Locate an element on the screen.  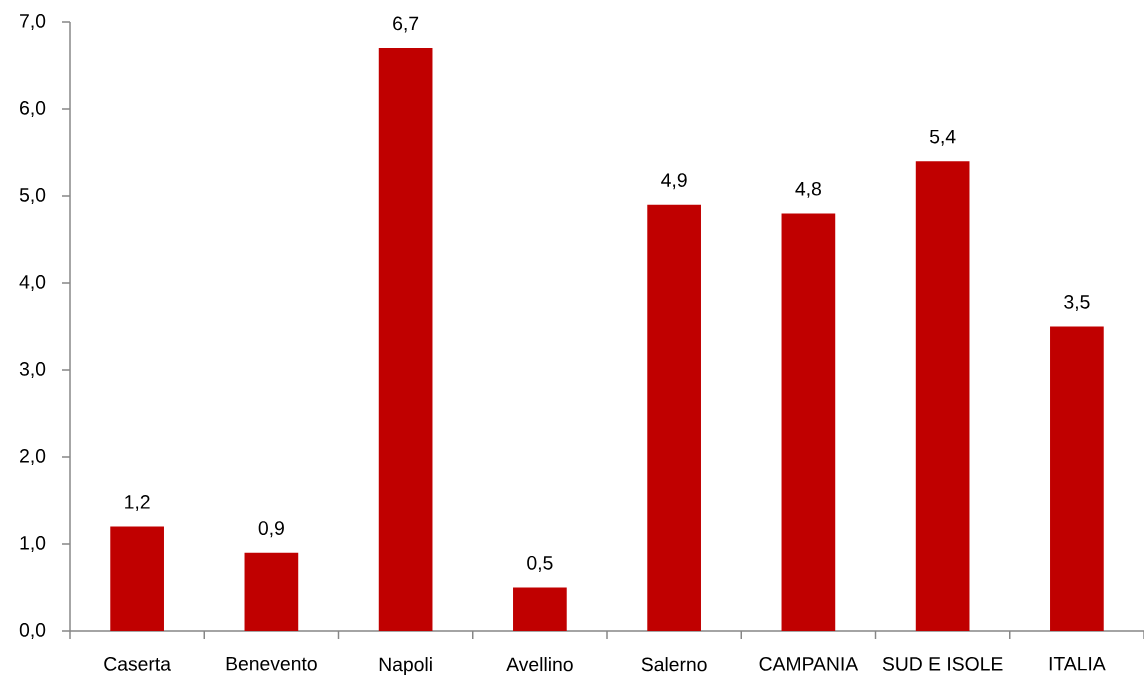
data-label: 6,7 is located at coordinates (406, 24).